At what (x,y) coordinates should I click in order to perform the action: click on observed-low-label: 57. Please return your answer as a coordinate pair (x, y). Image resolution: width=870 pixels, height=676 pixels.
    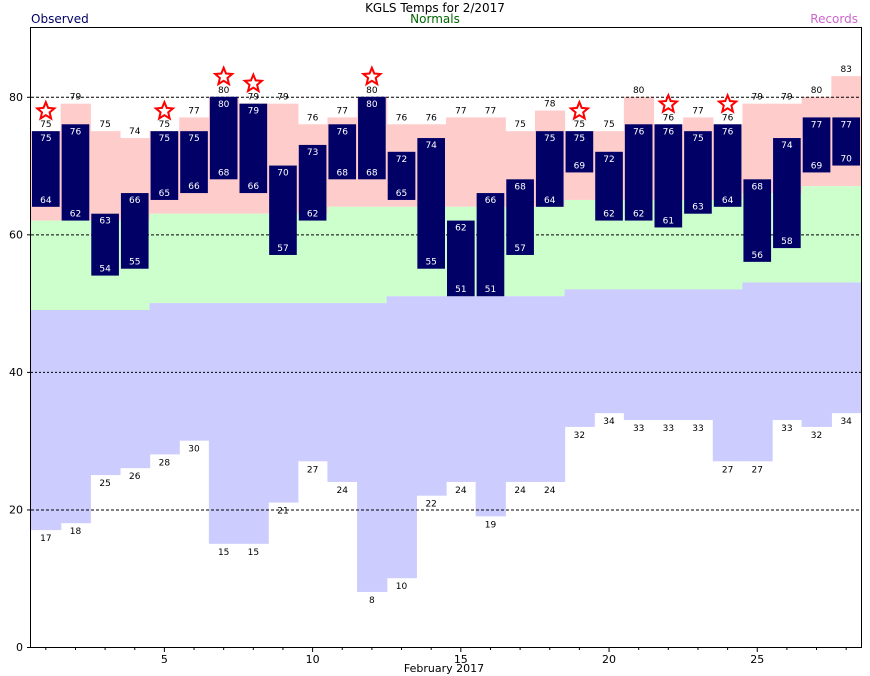
    Looking at the image, I should click on (519, 249).